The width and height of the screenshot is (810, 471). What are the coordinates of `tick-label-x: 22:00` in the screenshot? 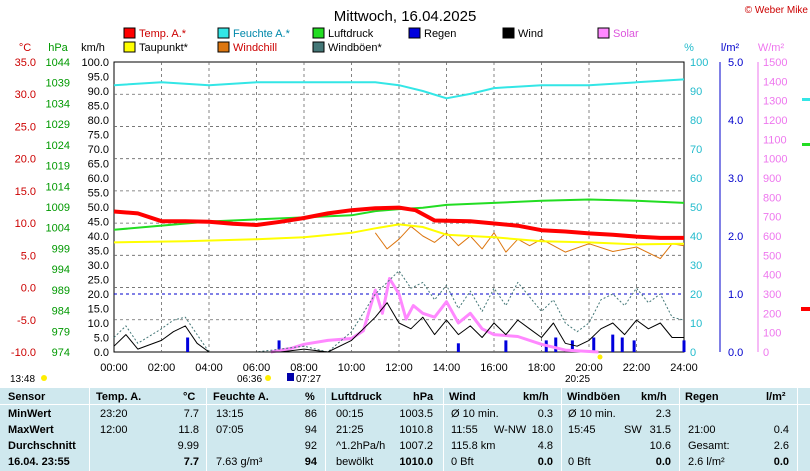 It's located at (637, 368).